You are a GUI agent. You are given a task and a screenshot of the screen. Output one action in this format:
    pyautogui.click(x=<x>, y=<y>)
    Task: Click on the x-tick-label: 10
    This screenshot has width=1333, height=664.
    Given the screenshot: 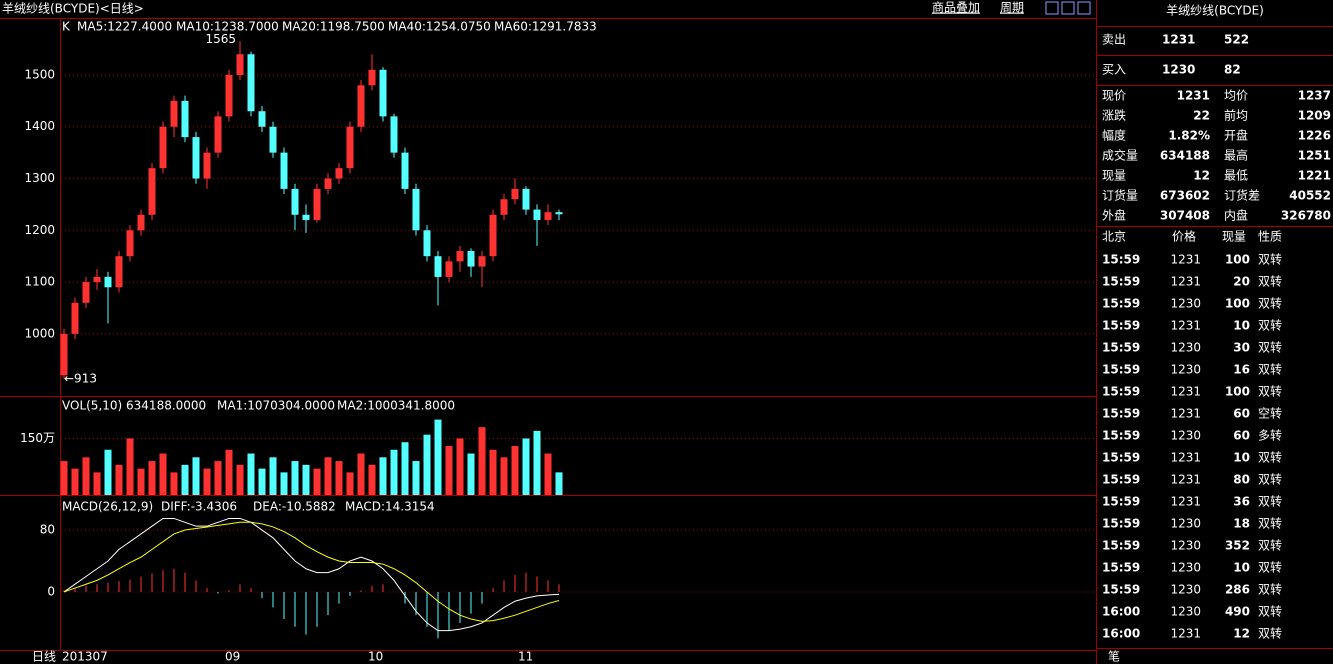 What is the action you would take?
    pyautogui.click(x=375, y=657)
    